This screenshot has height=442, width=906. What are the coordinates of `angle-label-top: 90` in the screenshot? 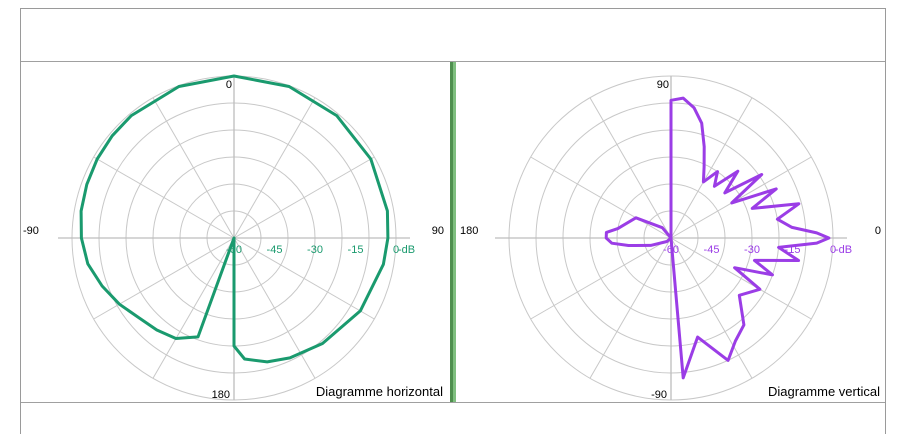 It's located at (663, 85).